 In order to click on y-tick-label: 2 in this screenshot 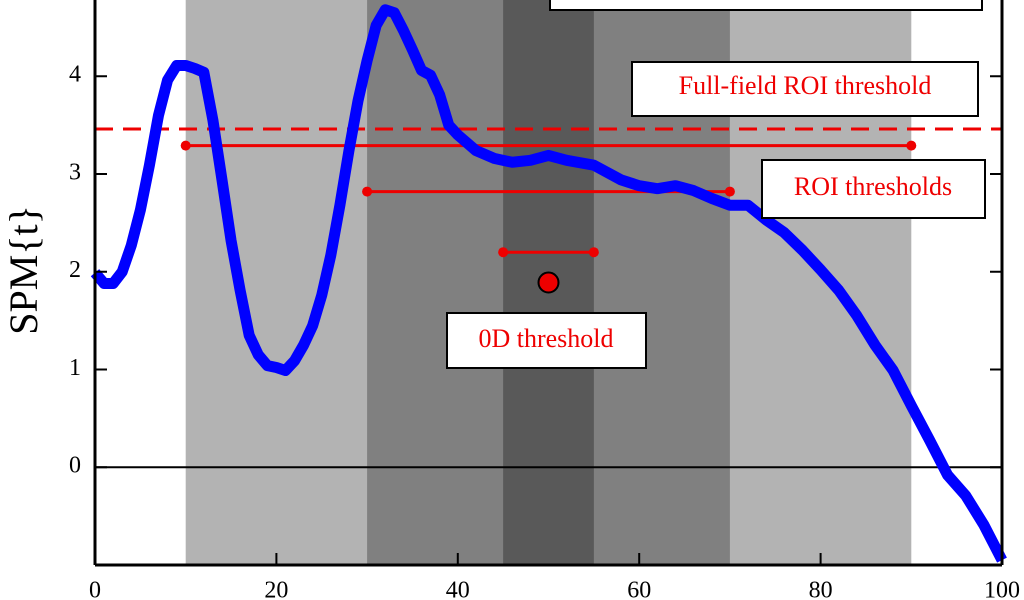, I will do `click(75, 270)`.